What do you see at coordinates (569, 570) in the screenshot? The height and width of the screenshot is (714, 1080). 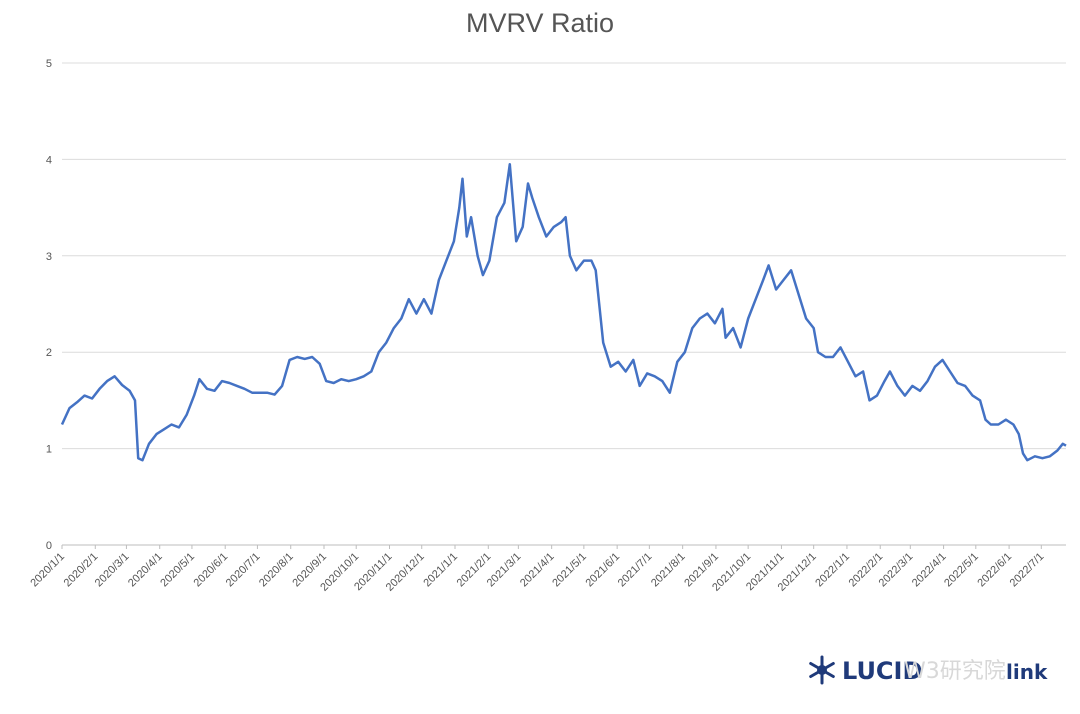 I see `x-tick-label: 2021/5/1` at bounding box center [569, 570].